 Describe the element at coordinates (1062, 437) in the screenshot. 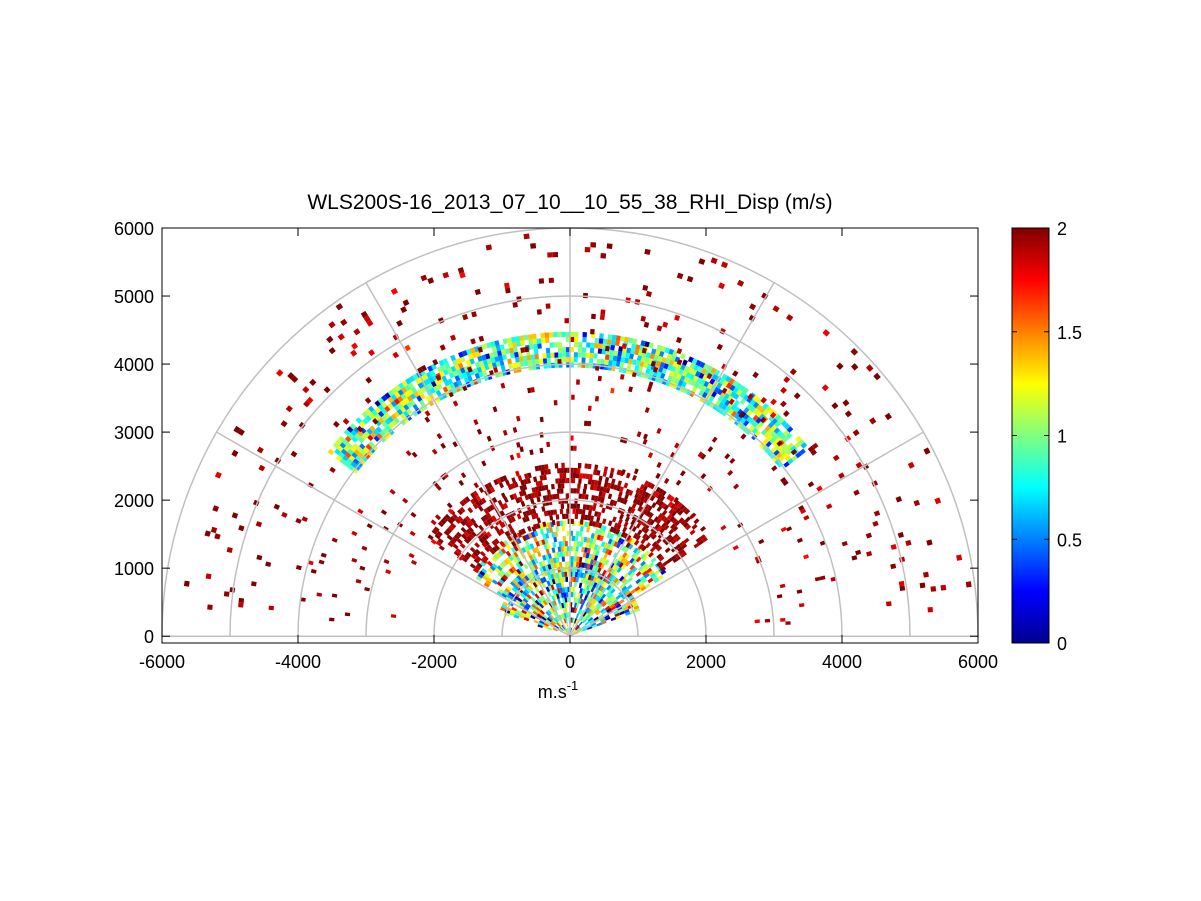

I see `colorbar-tick-label: 1` at that location.